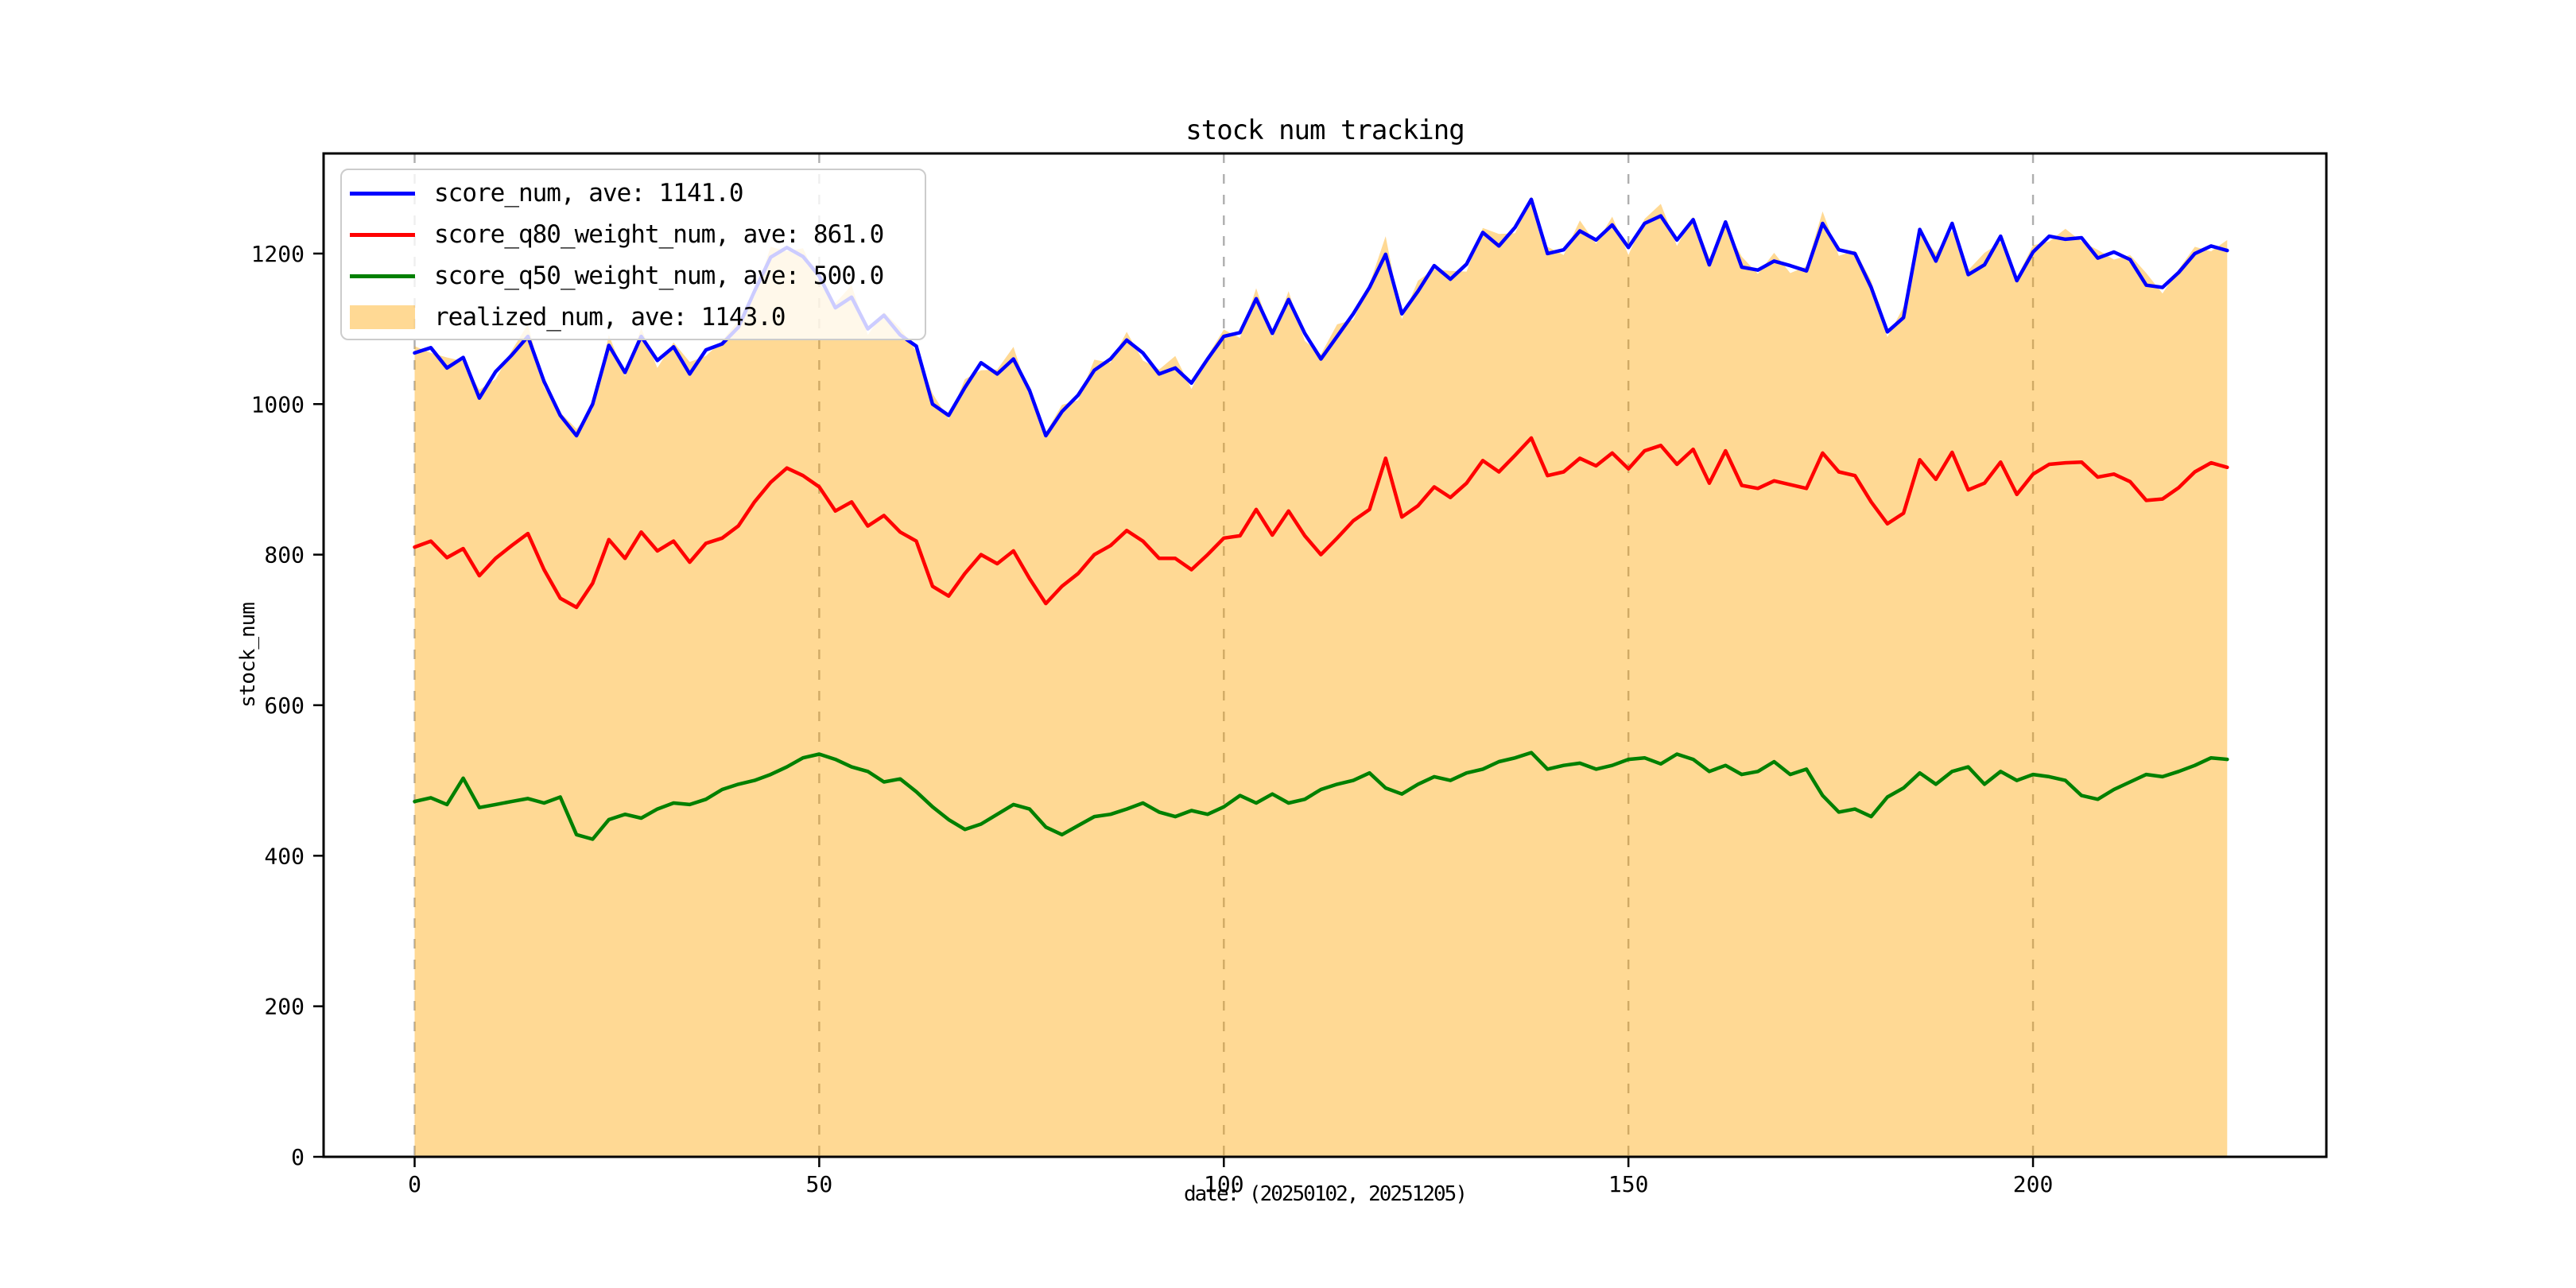 Image resolution: width=2576 pixels, height=1288 pixels. I want to click on y-axis-label: stock_num, so click(248, 655).